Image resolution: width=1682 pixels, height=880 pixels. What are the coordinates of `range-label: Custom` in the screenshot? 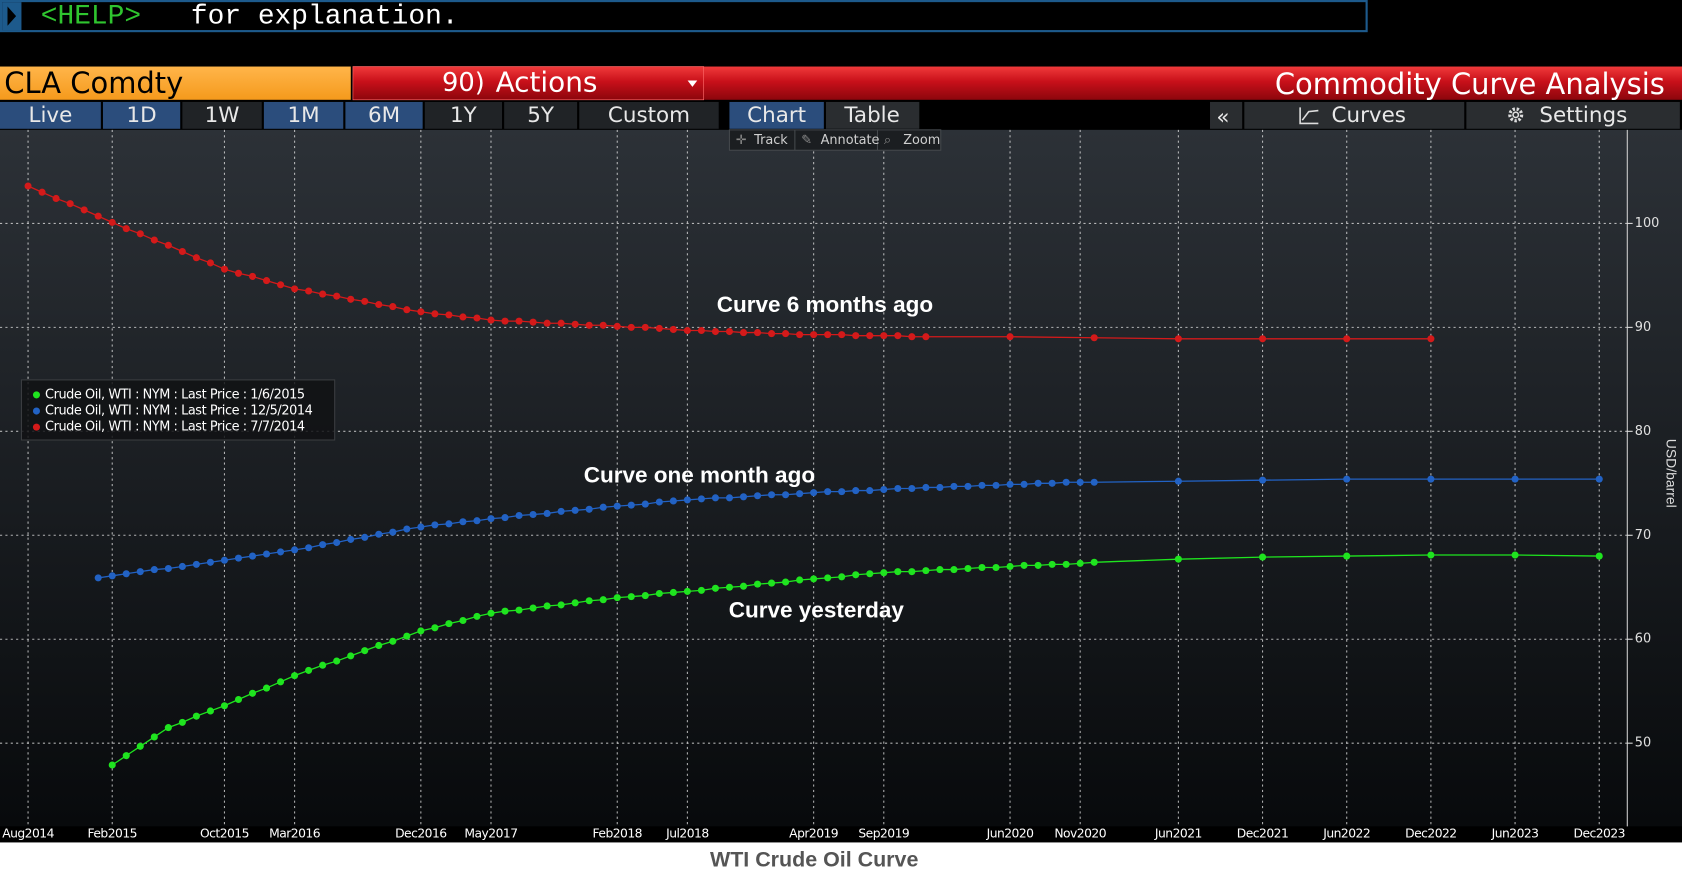 It's located at (649, 115).